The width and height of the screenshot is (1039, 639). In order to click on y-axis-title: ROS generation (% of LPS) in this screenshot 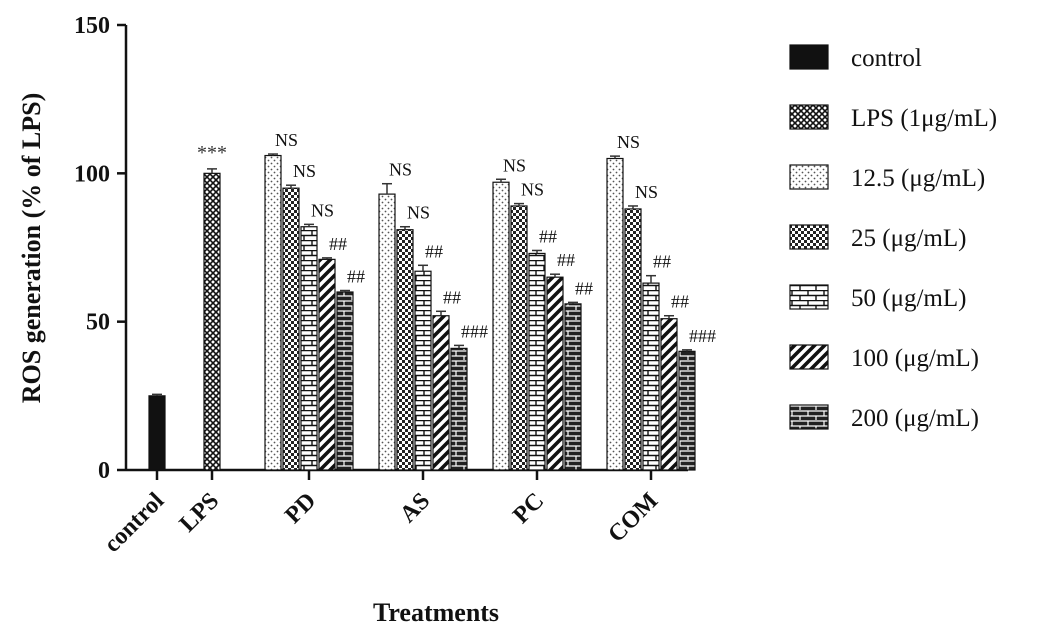, I will do `click(31, 248)`.